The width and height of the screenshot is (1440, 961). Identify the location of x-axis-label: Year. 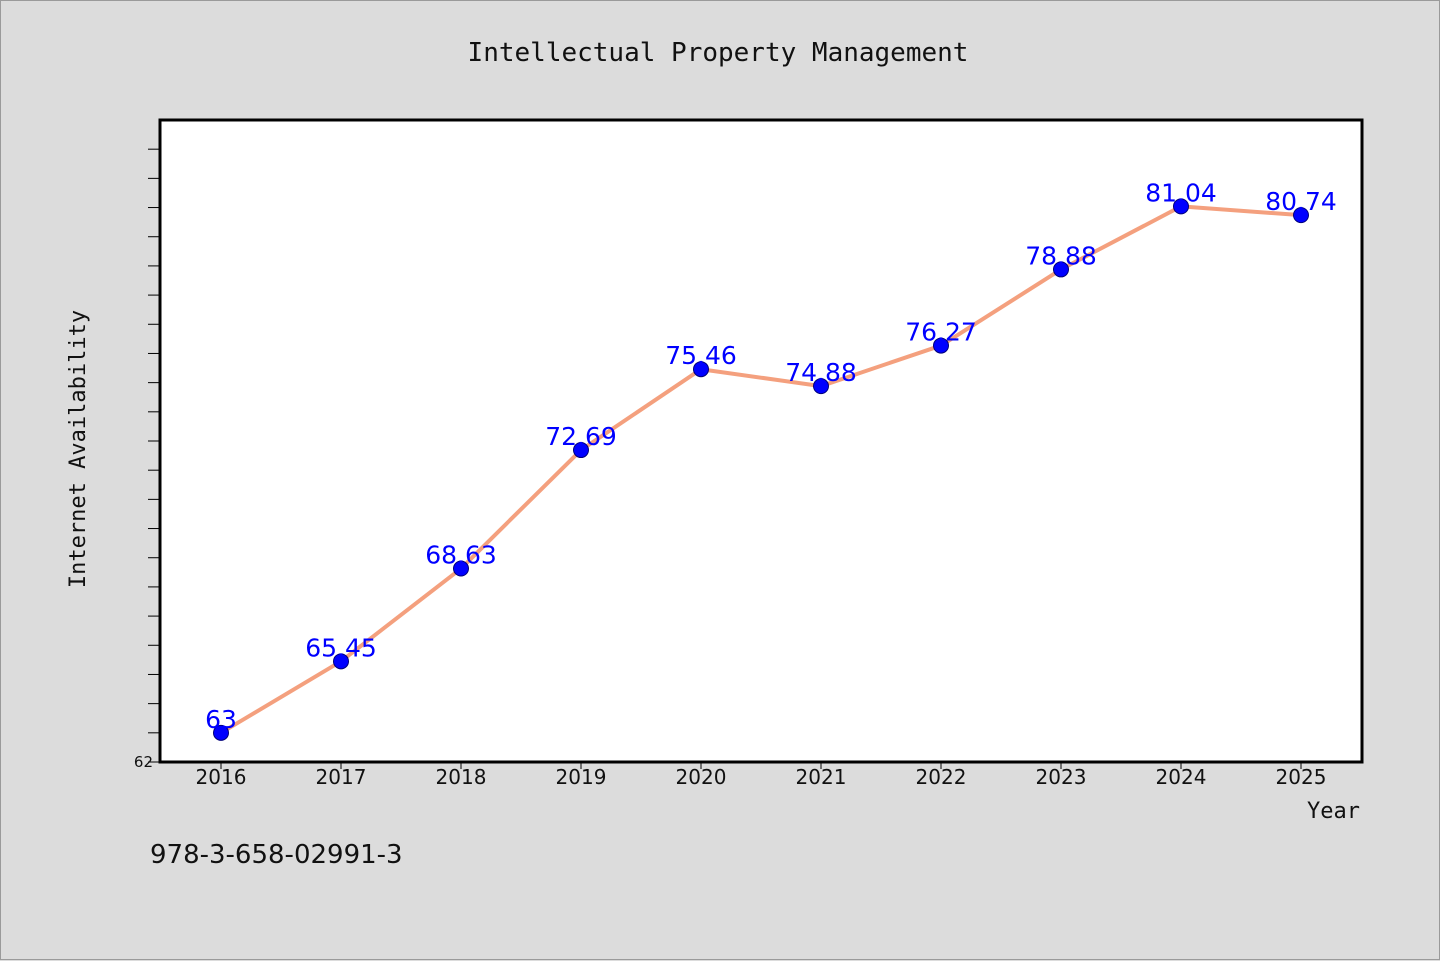
(1333, 811).